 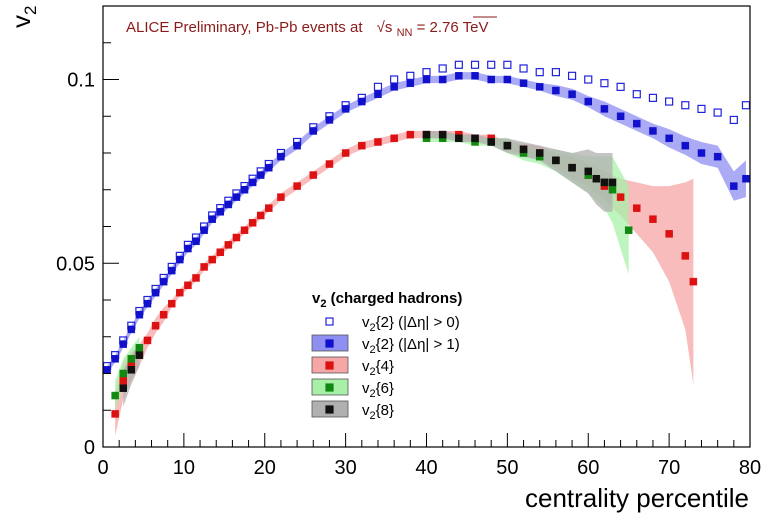 What do you see at coordinates (750, 468) in the screenshot?
I see `x-tick-label: 80` at bounding box center [750, 468].